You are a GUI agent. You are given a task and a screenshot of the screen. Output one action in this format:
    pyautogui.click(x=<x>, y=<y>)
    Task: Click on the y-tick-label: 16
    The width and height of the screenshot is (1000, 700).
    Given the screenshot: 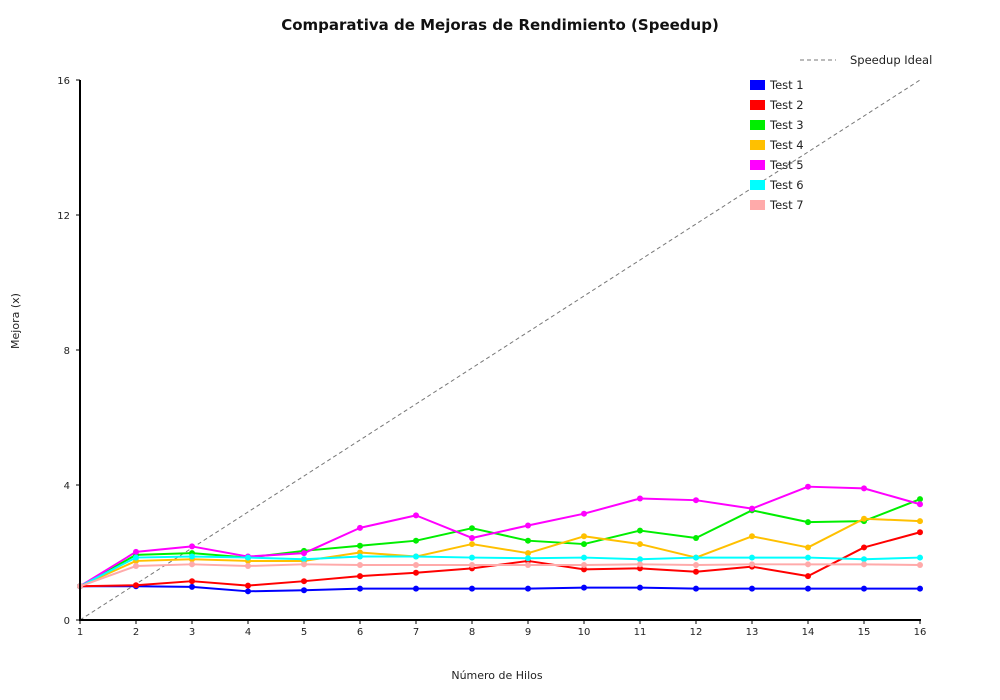 What is the action you would take?
    pyautogui.click(x=63, y=81)
    